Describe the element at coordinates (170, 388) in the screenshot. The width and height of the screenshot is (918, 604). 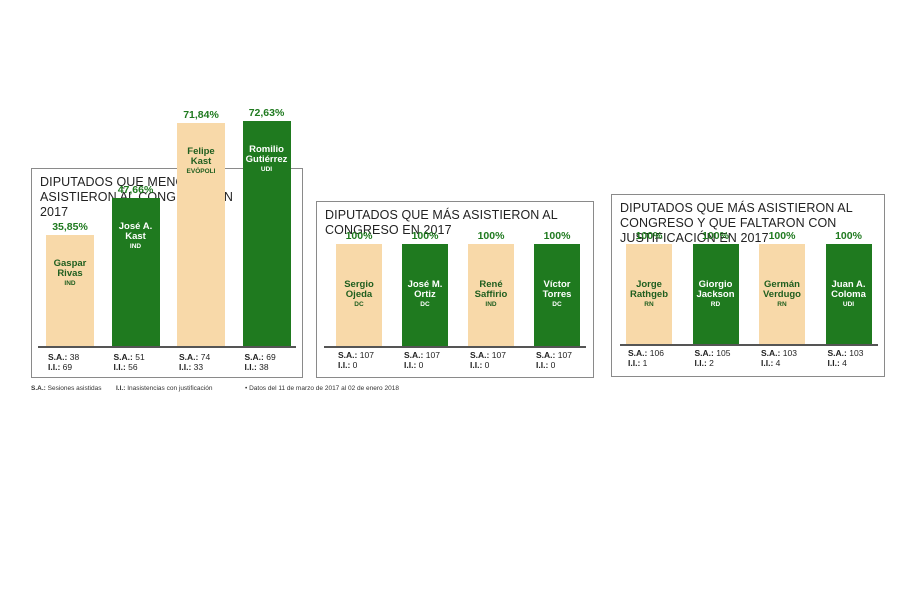
I see `footer-ij-text: Inasistencias con justificación` at that location.